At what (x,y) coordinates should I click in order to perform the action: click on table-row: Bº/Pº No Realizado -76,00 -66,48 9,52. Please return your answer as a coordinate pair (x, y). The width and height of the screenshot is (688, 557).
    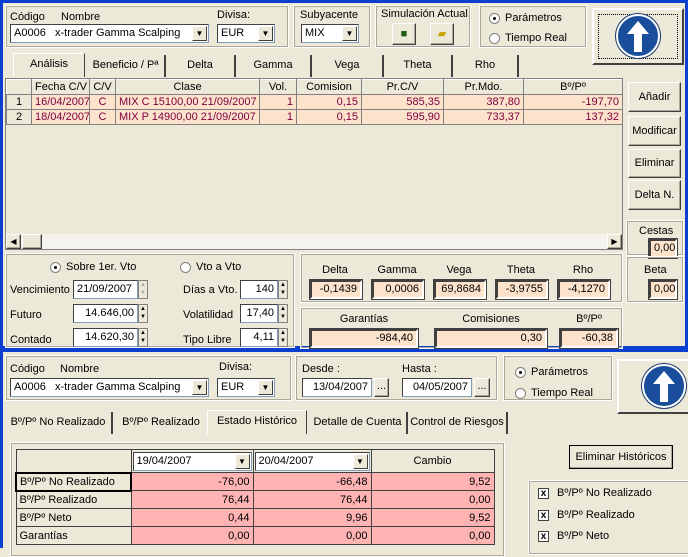
    Looking at the image, I should click on (255, 481).